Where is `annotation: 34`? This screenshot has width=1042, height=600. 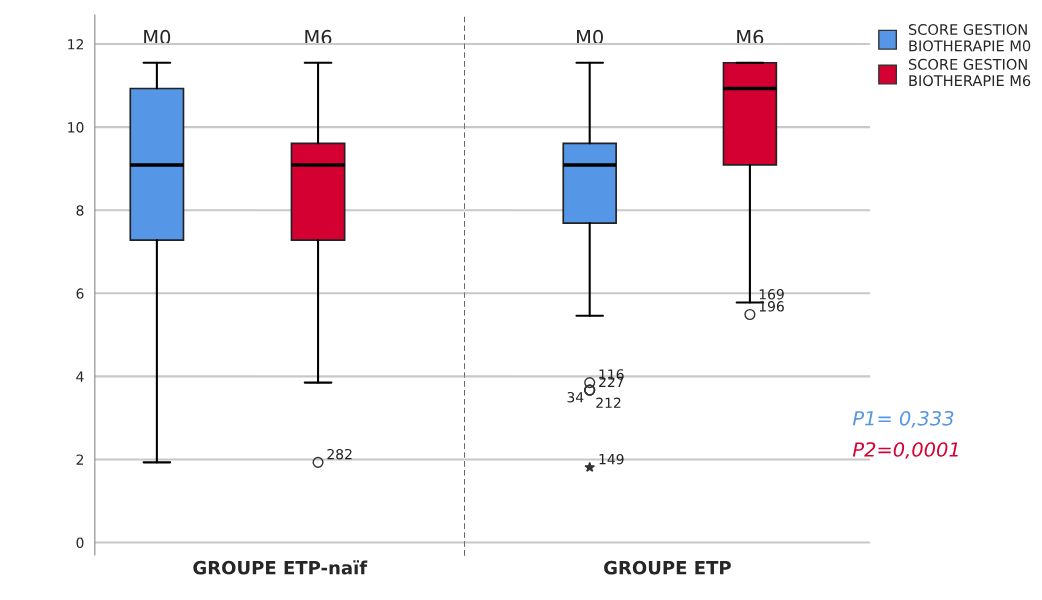
annotation: 34 is located at coordinates (575, 397).